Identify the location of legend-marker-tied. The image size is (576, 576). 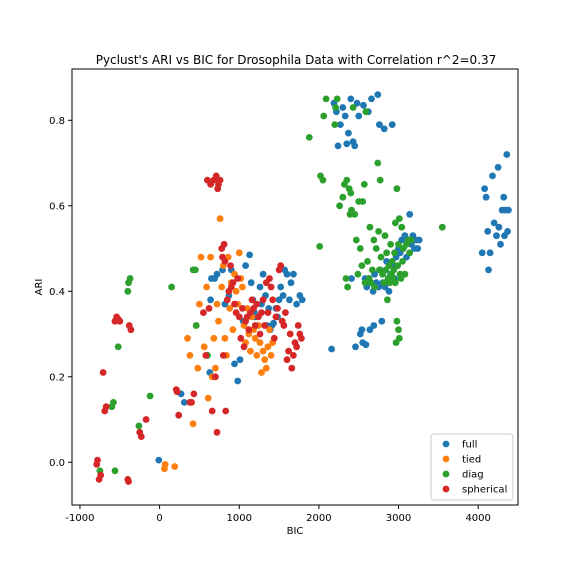
(446, 459).